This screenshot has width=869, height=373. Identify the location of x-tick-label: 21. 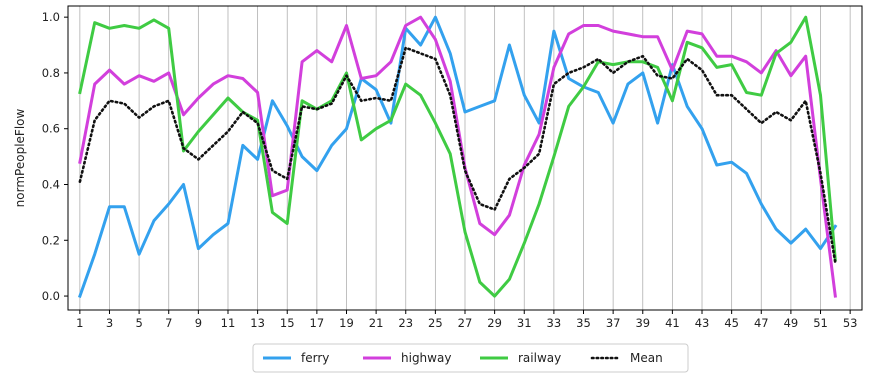
(376, 323).